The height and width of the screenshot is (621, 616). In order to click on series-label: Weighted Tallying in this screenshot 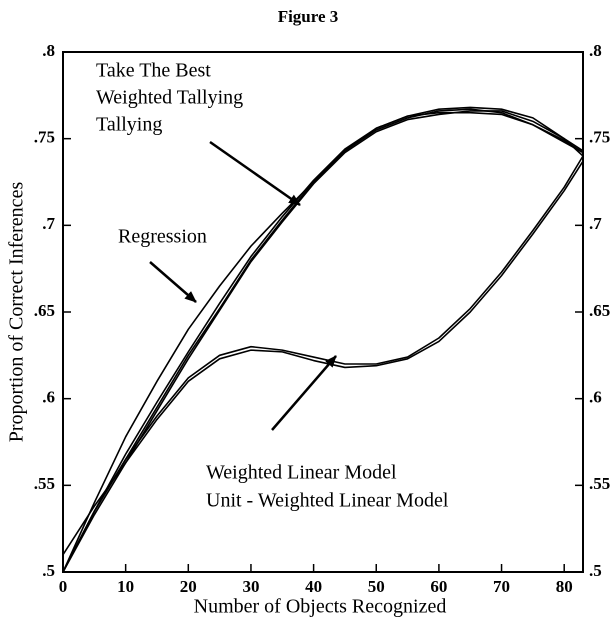, I will do `click(169, 98)`.